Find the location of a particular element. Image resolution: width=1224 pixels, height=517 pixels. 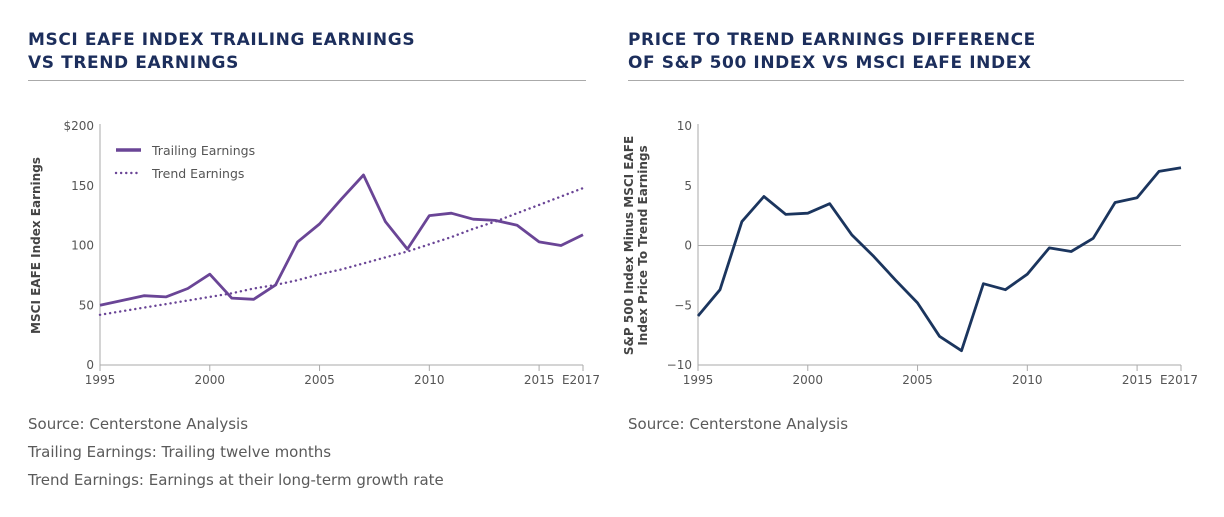

series-line-trailing-earnings is located at coordinates (341, 240).